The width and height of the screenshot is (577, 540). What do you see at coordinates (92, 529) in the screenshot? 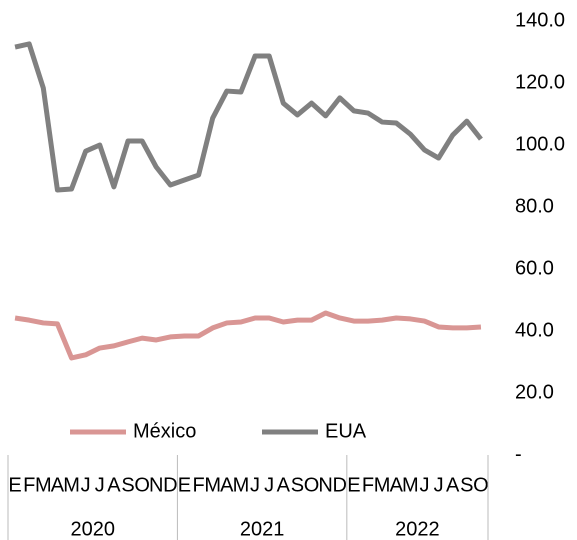
I see `group-label: 2020` at bounding box center [92, 529].